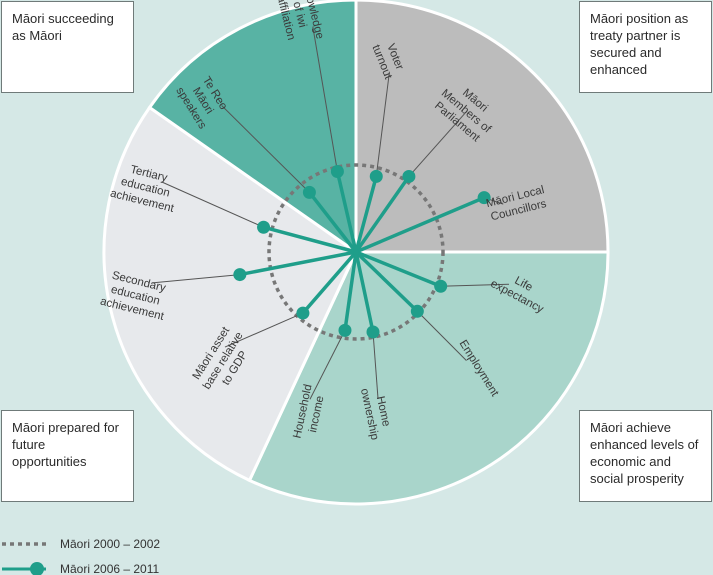  Describe the element at coordinates (110, 568) in the screenshot. I see `legend-label-2006: Māori 2006 – 2011` at that location.